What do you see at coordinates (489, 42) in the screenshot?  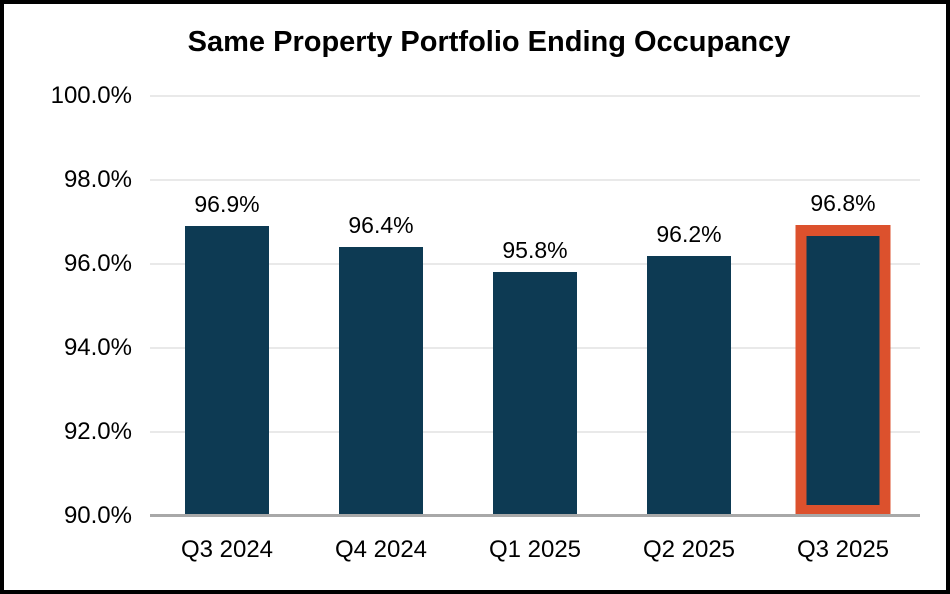 I see `chart-title: Same Property Portfolio Ending Occupancy` at bounding box center [489, 42].